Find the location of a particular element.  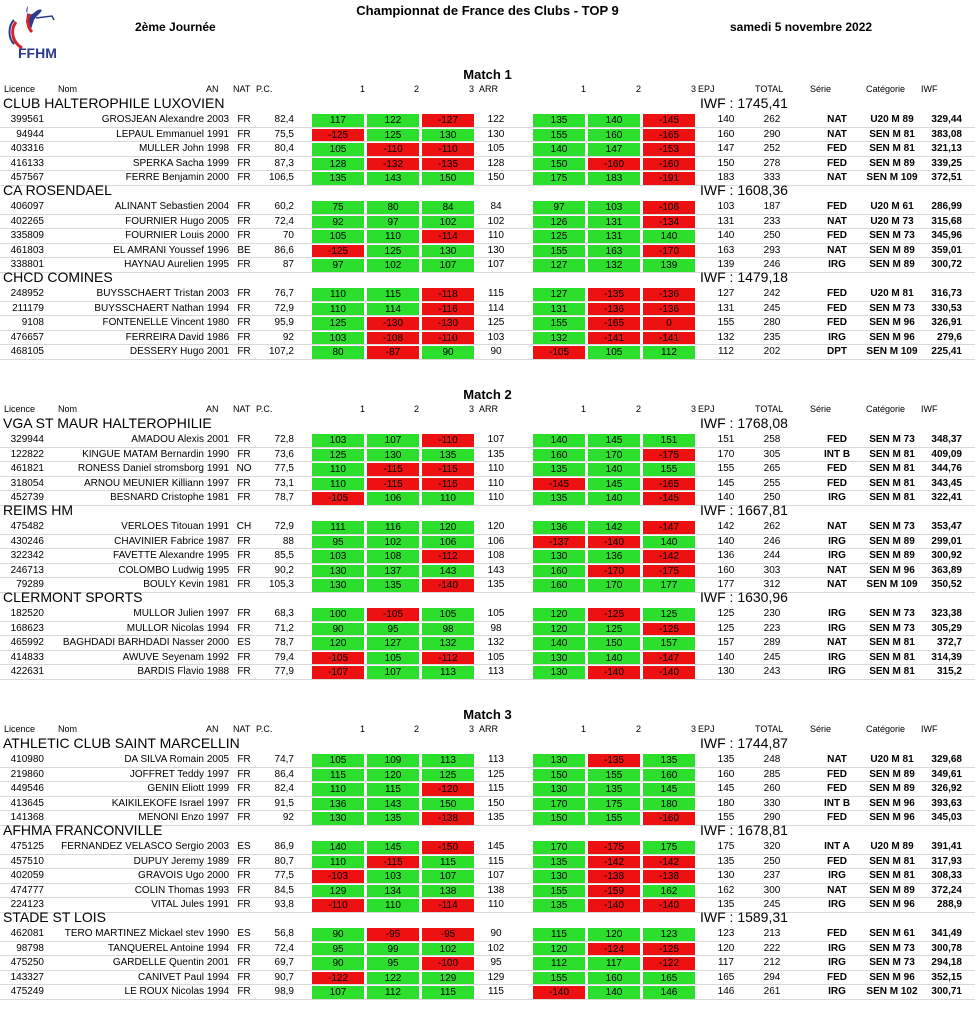

cell-bodyweight: 88 is located at coordinates (288, 541).